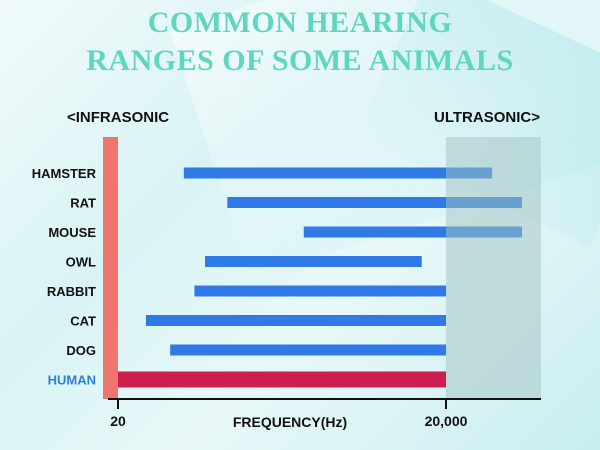 This screenshot has height=450, width=600. Describe the element at coordinates (300, 22) in the screenshot. I see `chart-title-line-1: COMMON HEARING` at that location.